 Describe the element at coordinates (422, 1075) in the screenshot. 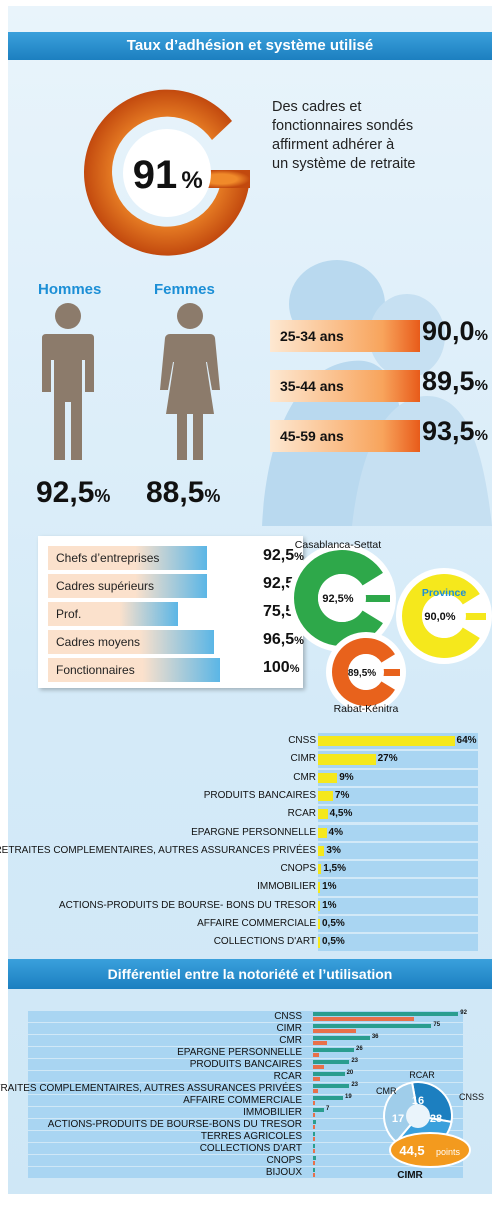

I see `gap-pie-label: RCAR` at that location.